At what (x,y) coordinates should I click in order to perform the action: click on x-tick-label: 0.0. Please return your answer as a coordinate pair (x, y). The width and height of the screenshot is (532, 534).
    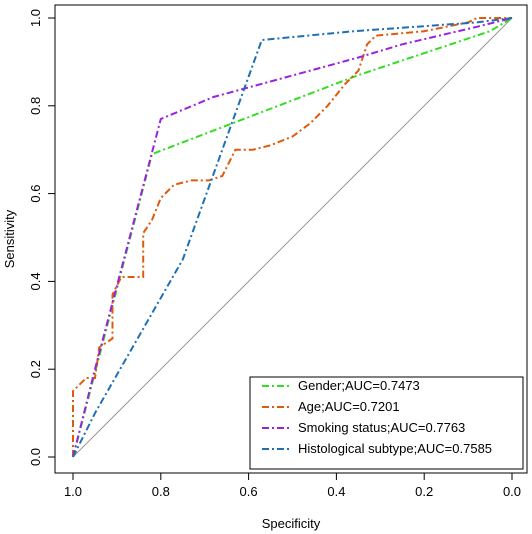
    Looking at the image, I should click on (512, 491).